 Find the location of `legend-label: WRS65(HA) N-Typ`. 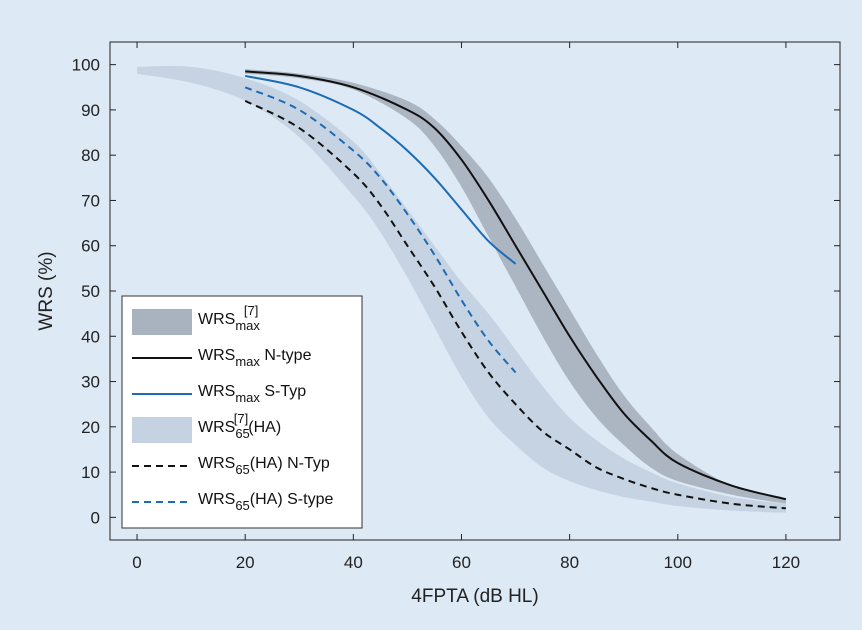

legend-label: WRS65(HA) N-Typ is located at coordinates (264, 466).